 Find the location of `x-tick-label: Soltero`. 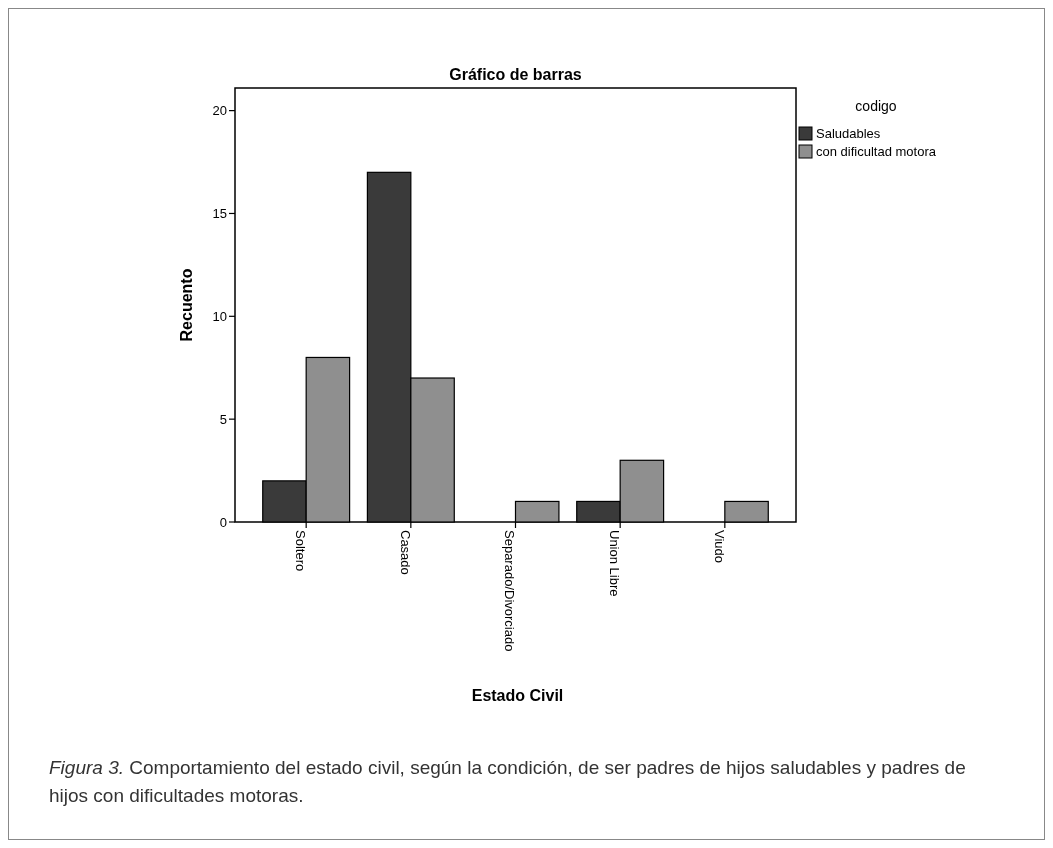

x-tick-label: Soltero is located at coordinates (301, 551).